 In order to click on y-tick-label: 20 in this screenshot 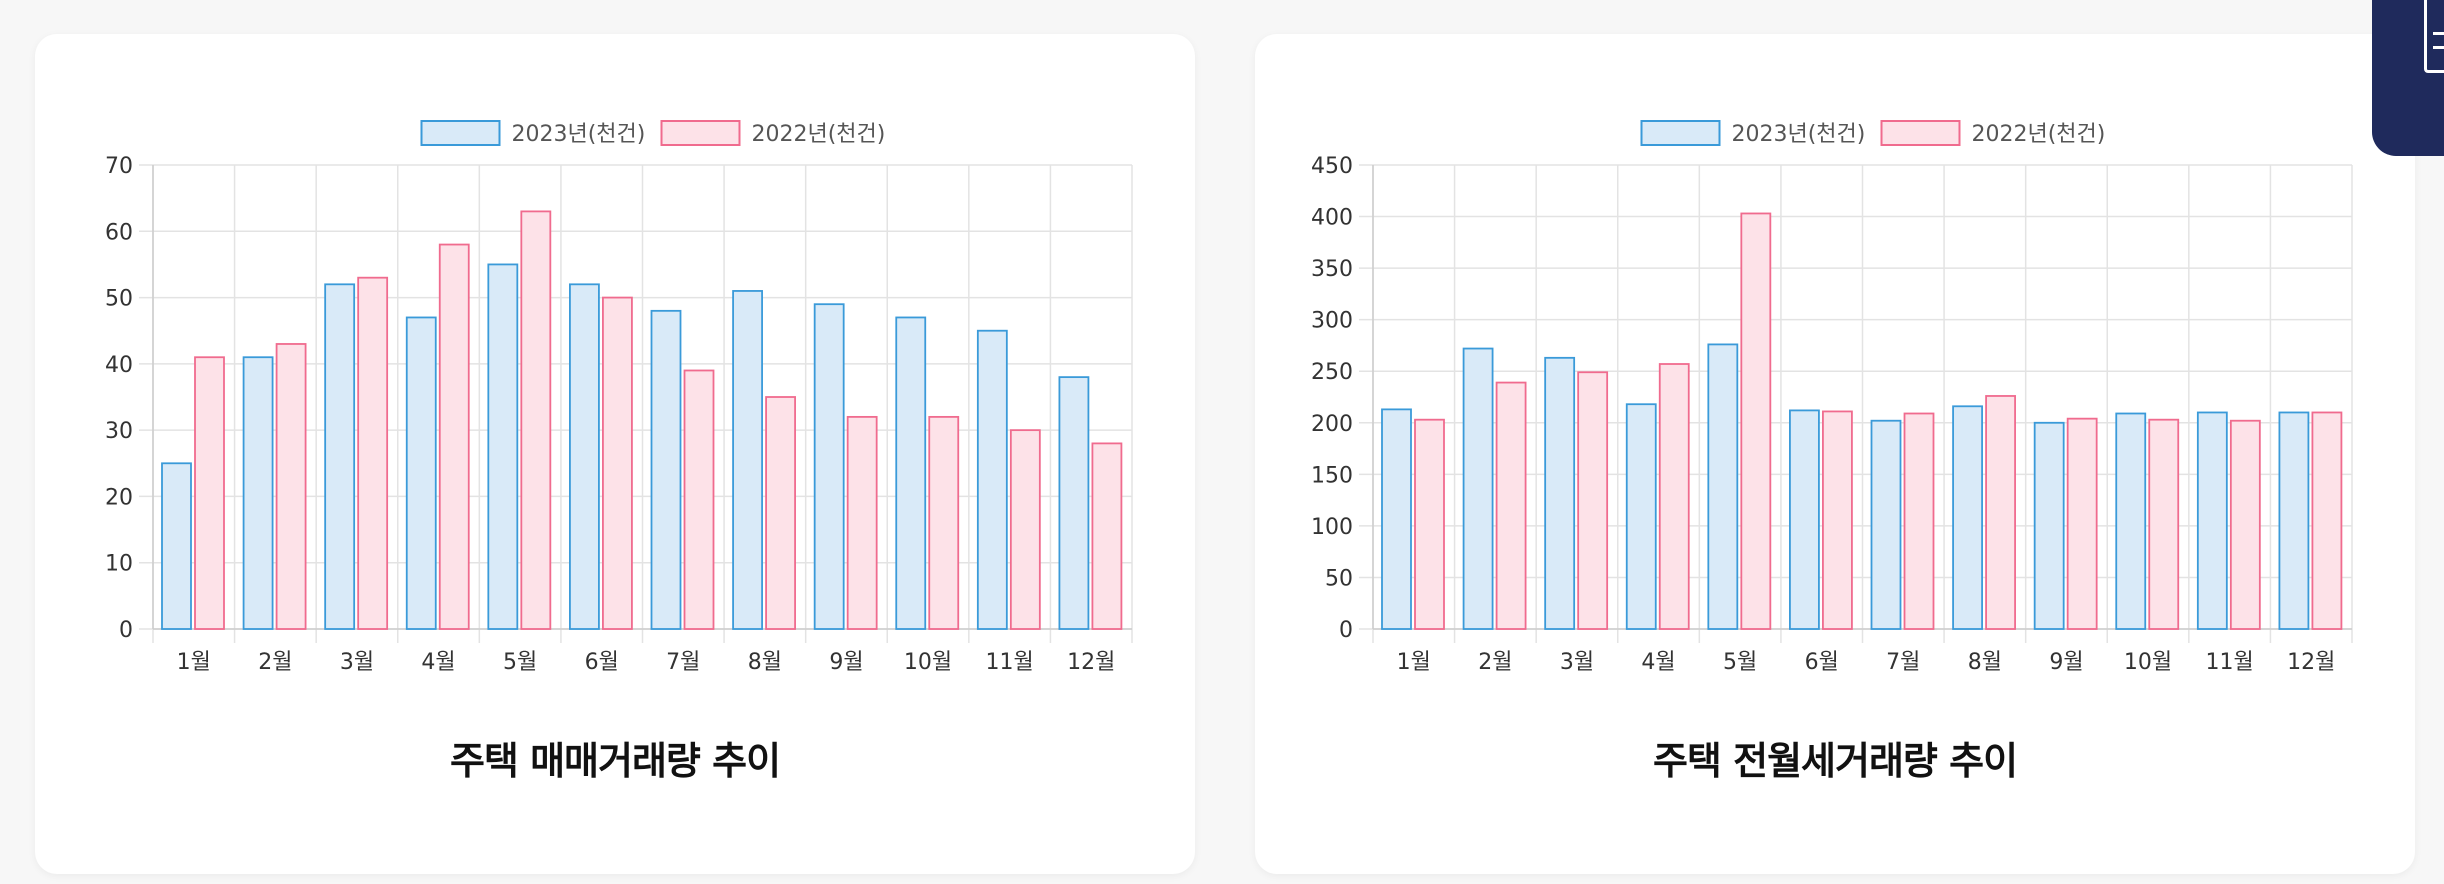, I will do `click(119, 497)`.